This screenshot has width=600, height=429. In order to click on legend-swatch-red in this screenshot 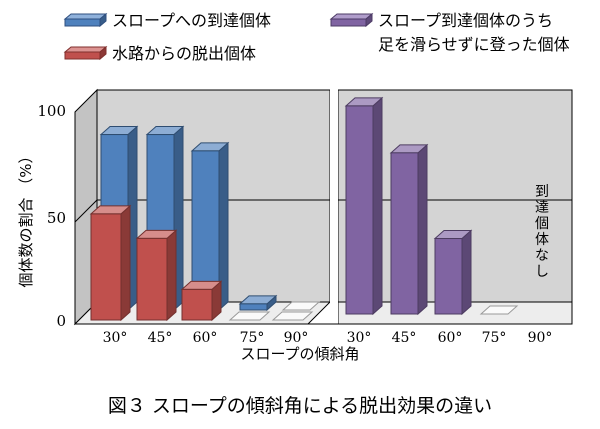, I will do `click(82, 55)`.